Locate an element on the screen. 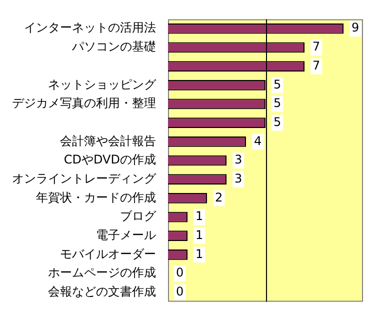  y-tick-label: 年賀状・カードの作成 is located at coordinates (96, 197).